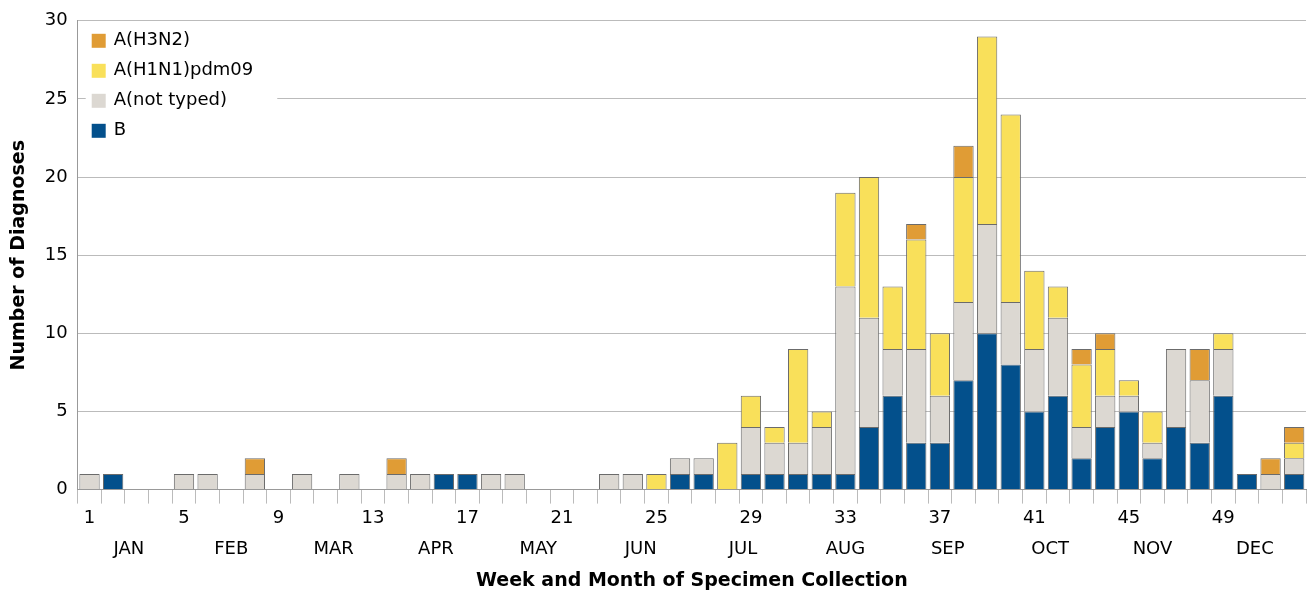  What do you see at coordinates (184, 517) in the screenshot?
I see `x-tick-label: 5` at bounding box center [184, 517].